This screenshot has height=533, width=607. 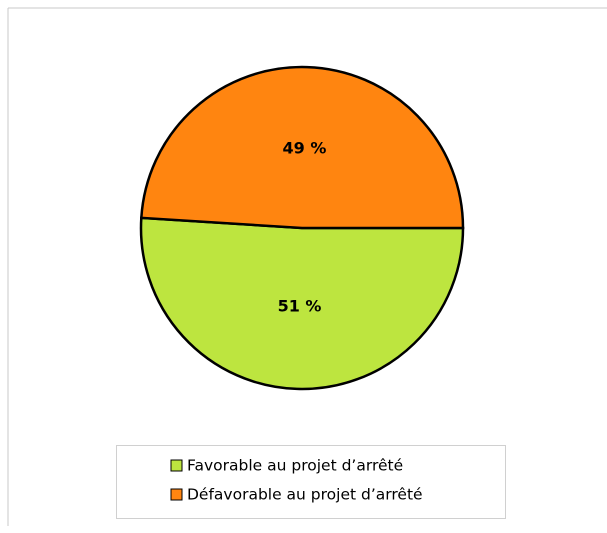 What do you see at coordinates (295, 466) in the screenshot?
I see `legend-label: Favorable au projet d’arrêté` at bounding box center [295, 466].